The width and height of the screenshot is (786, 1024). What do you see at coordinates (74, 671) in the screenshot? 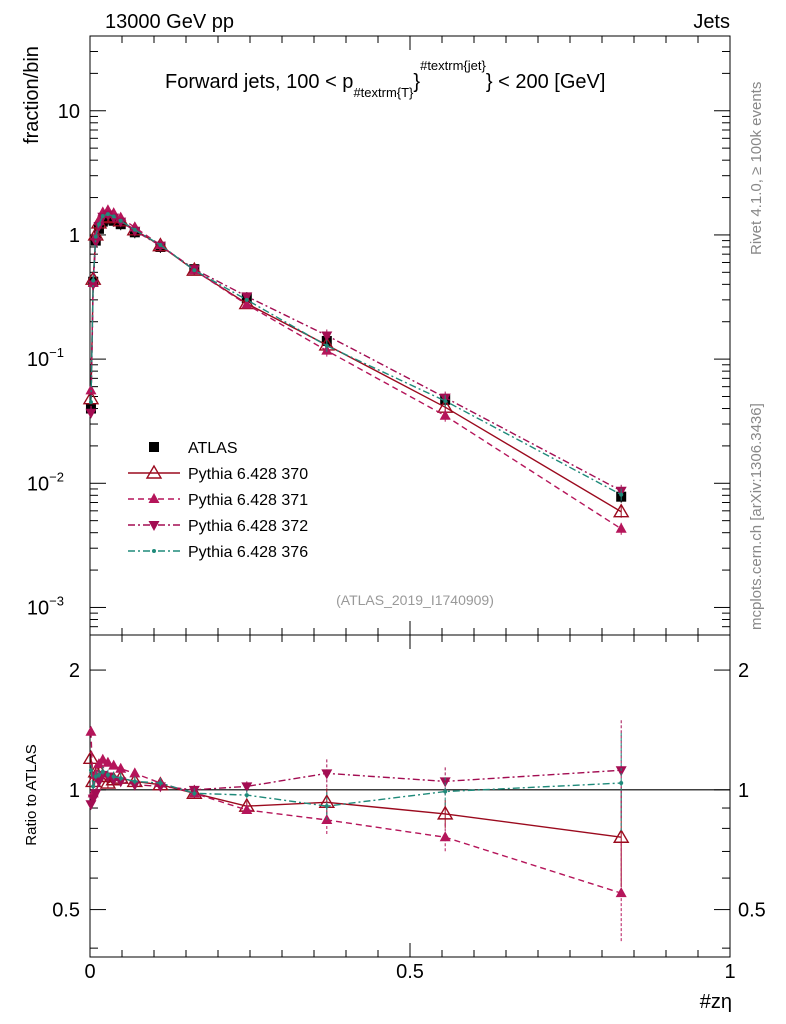
I see `ratio-y-tick-label-left: 2` at bounding box center [74, 671].